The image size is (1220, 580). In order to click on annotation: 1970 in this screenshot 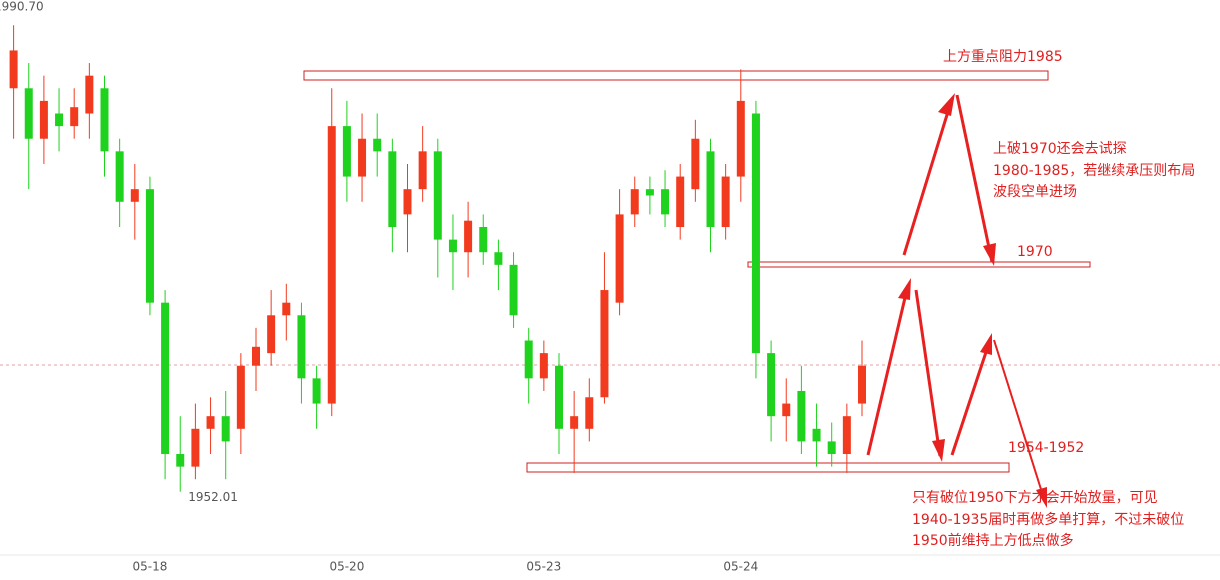, I will do `click(1035, 252)`.